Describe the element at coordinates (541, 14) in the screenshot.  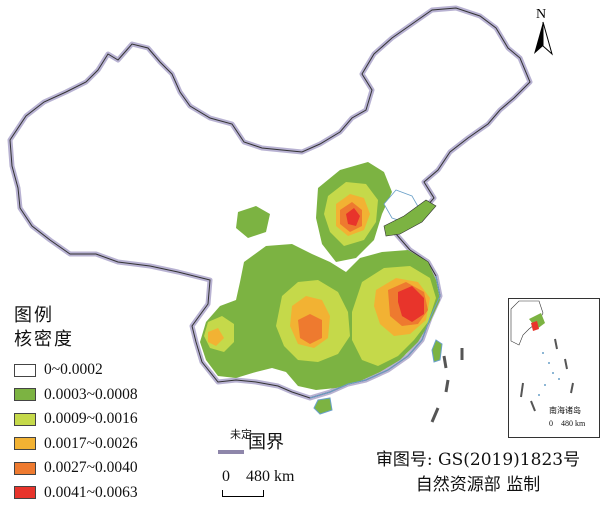
I see `north-label: N` at that location.